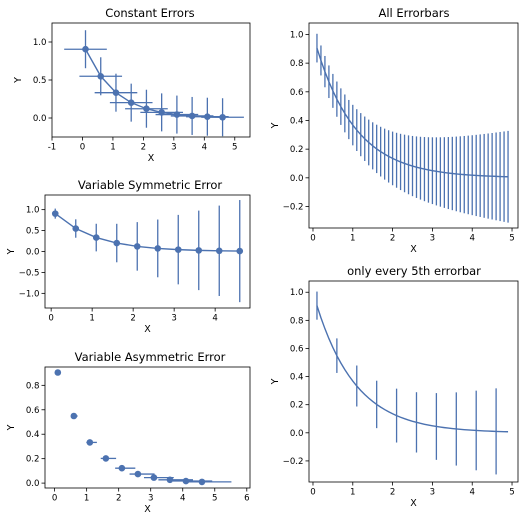  Describe the element at coordinates (414, 271) in the screenshot. I see `title-every-5th-errorbar: only every 5th errorbar` at that location.